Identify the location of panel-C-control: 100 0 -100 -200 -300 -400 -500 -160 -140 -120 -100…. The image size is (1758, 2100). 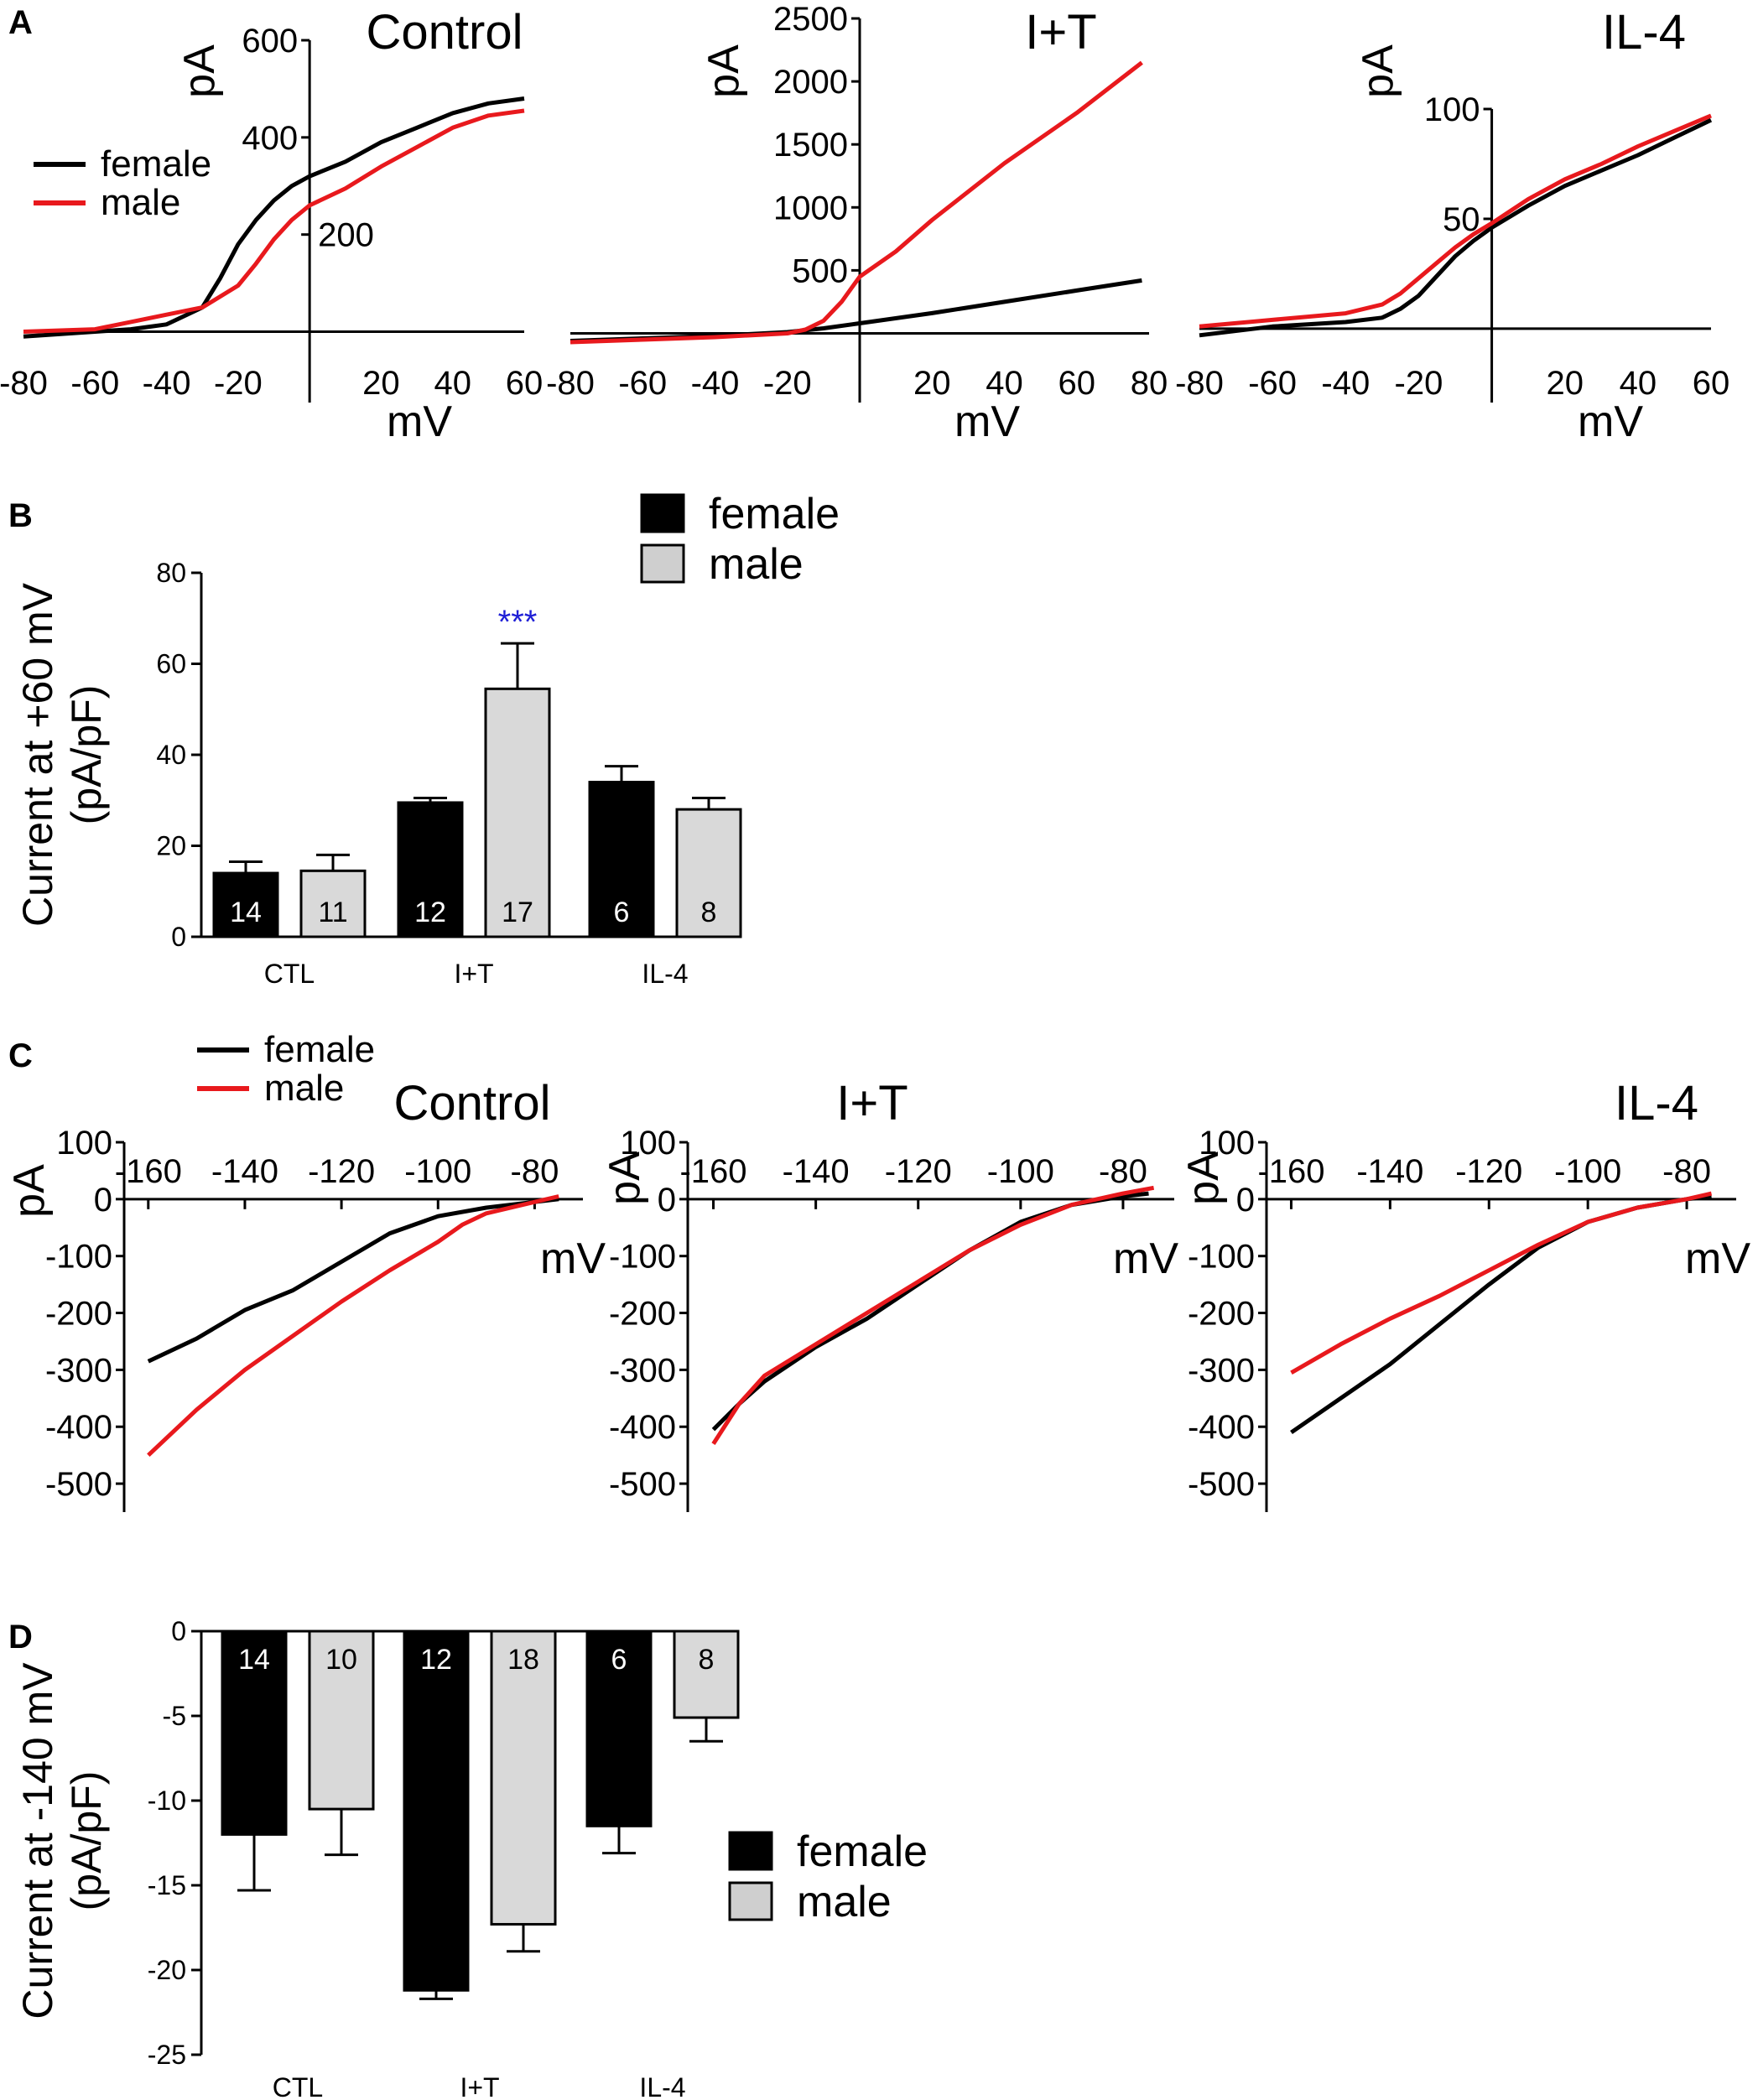
(305, 1270).